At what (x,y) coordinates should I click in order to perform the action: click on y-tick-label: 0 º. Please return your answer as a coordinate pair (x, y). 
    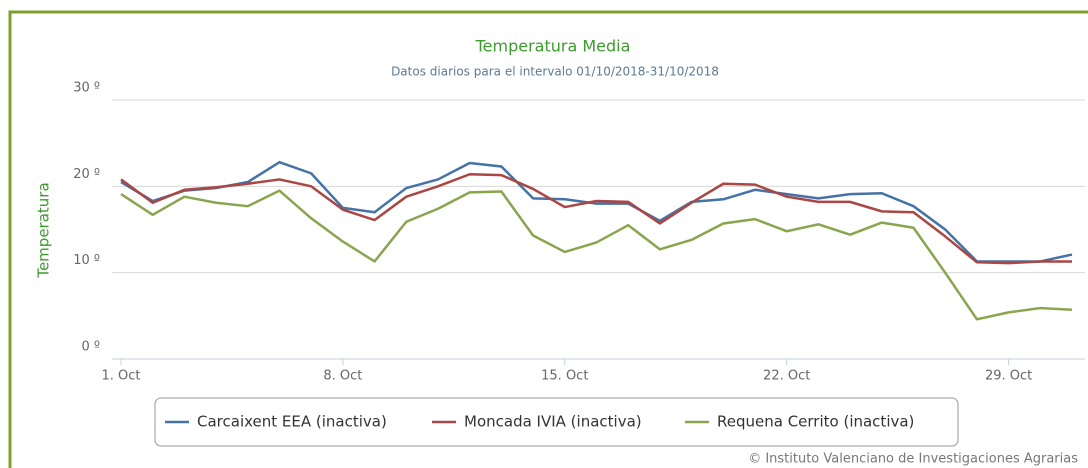
    Looking at the image, I should click on (90, 347).